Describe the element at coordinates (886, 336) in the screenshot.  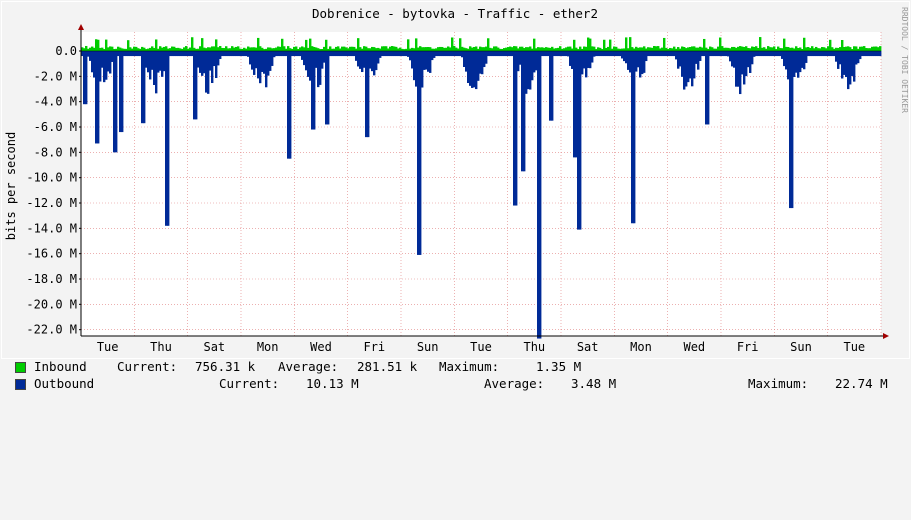
I see `x-axis-arrow` at that location.